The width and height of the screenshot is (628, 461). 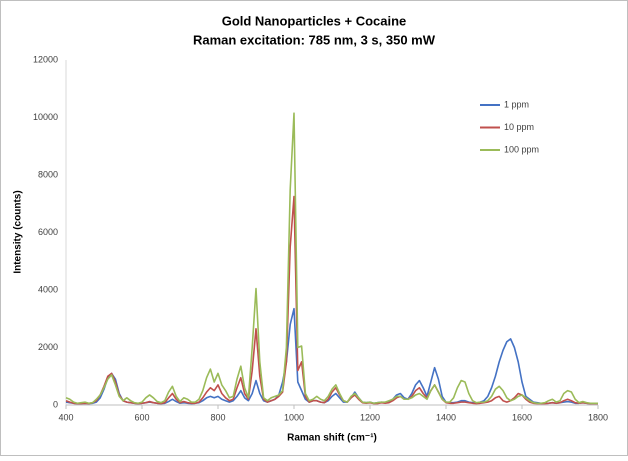 What do you see at coordinates (48, 174) in the screenshot?
I see `y-tick-label: 8000` at bounding box center [48, 174].